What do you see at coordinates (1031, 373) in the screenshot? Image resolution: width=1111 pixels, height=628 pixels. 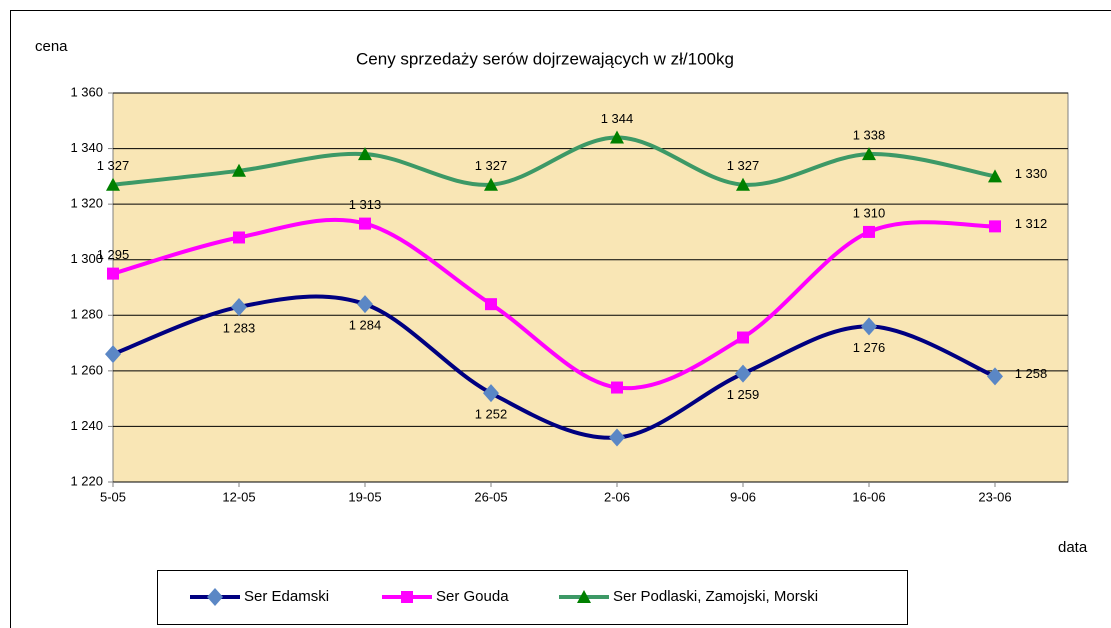 I see `data-label: 1 258` at bounding box center [1031, 373].